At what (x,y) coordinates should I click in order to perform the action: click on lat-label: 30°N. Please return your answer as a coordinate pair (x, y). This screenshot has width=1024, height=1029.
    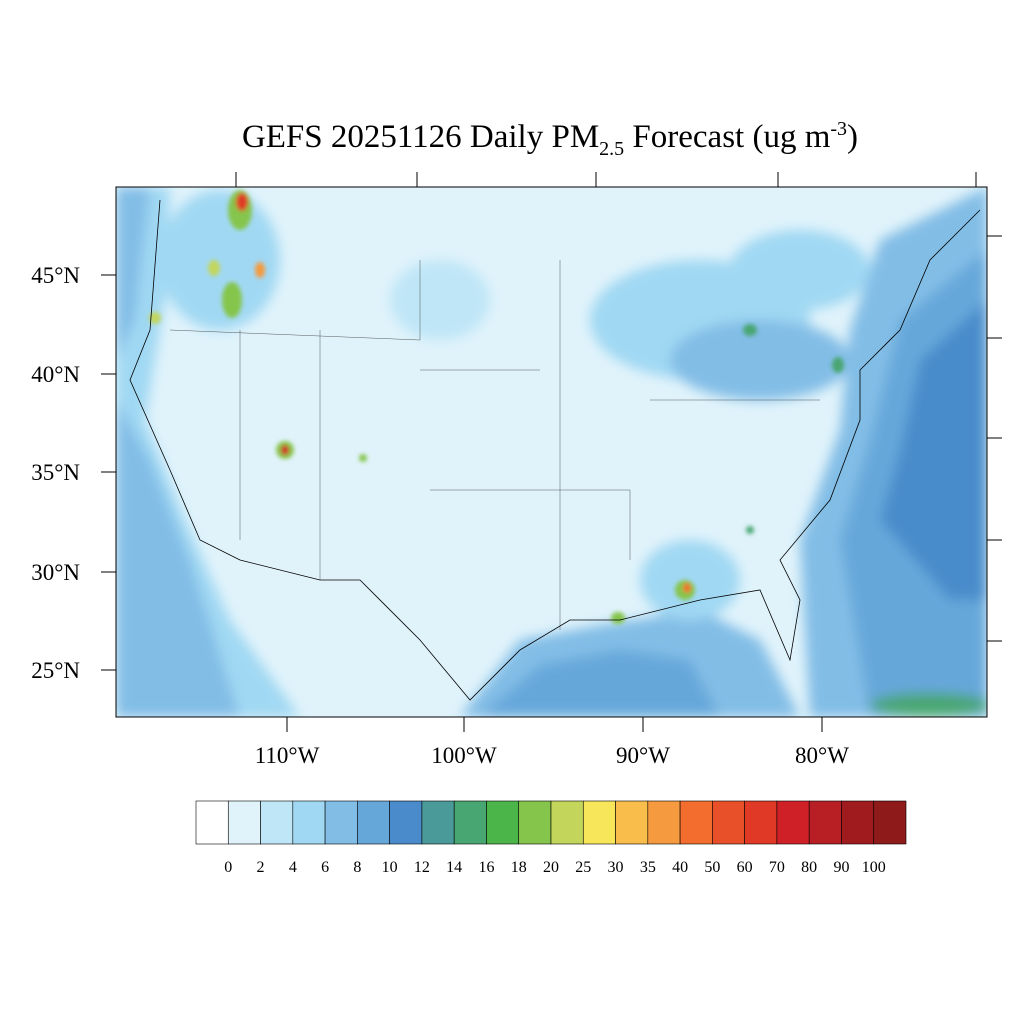
    Looking at the image, I should click on (55, 572).